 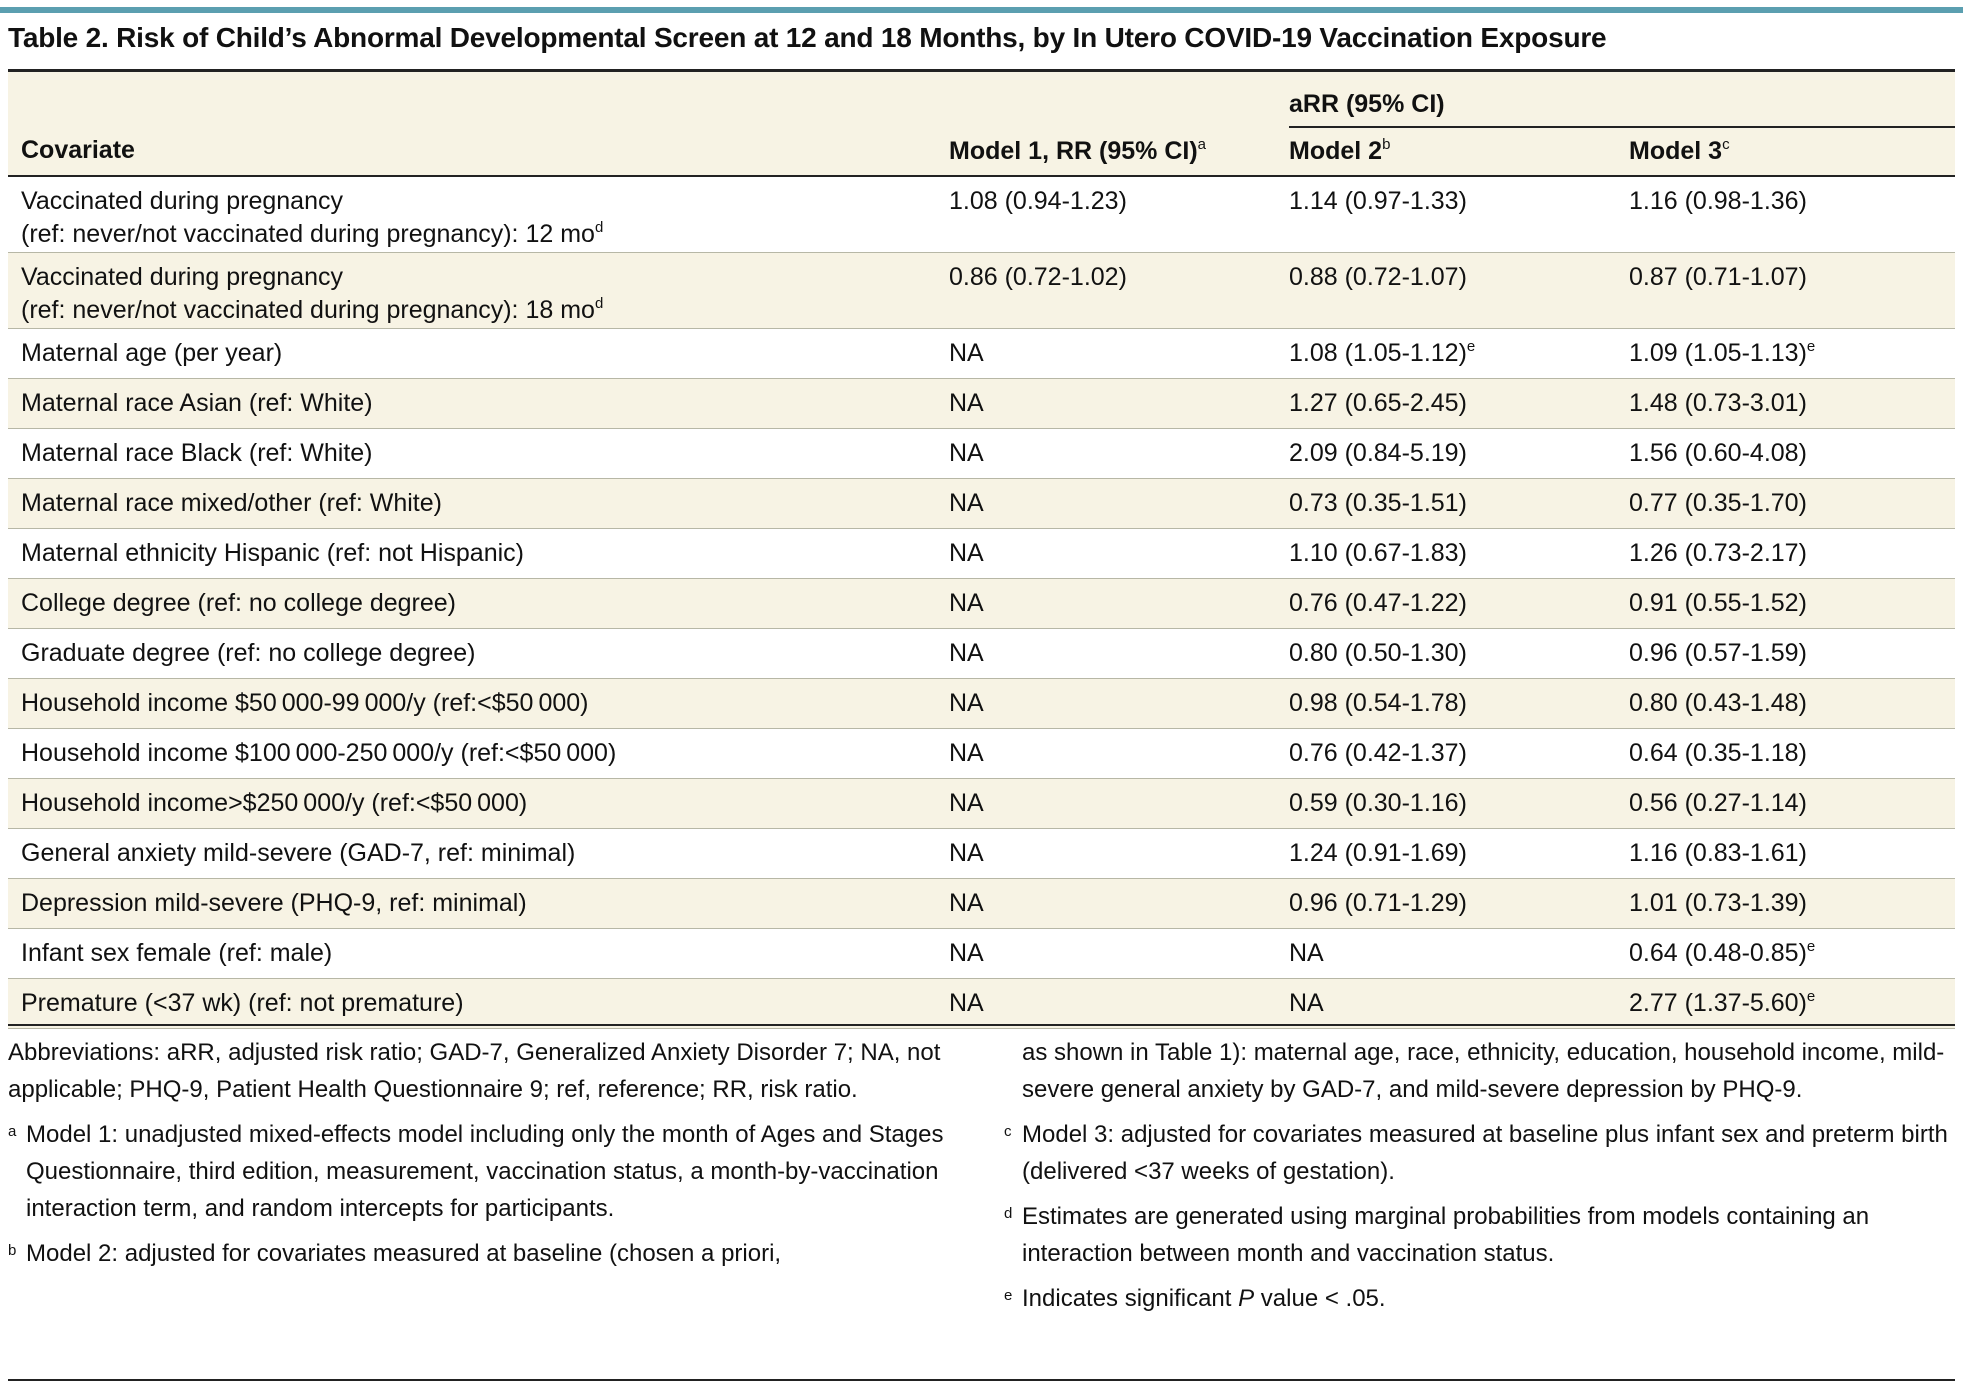 I want to click on covariate-cell: Maternal race Asian (ref: White), so click(x=197, y=403).